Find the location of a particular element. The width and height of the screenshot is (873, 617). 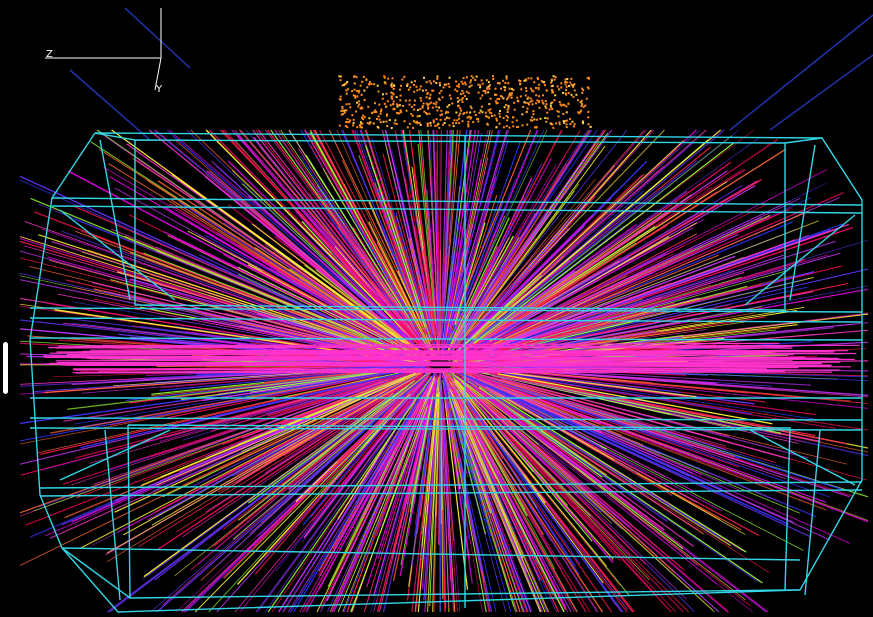

drag-handle-icon is located at coordinates (5, 368).